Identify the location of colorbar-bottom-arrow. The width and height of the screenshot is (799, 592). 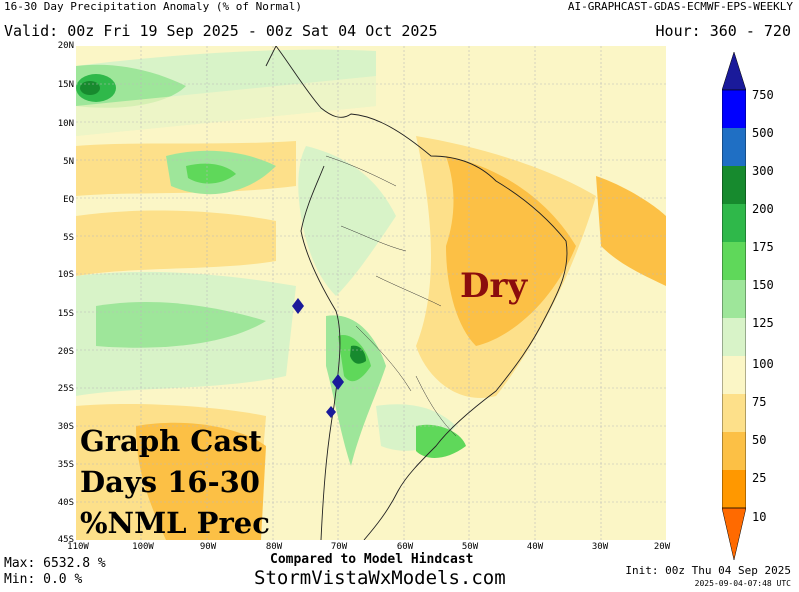
(734, 533).